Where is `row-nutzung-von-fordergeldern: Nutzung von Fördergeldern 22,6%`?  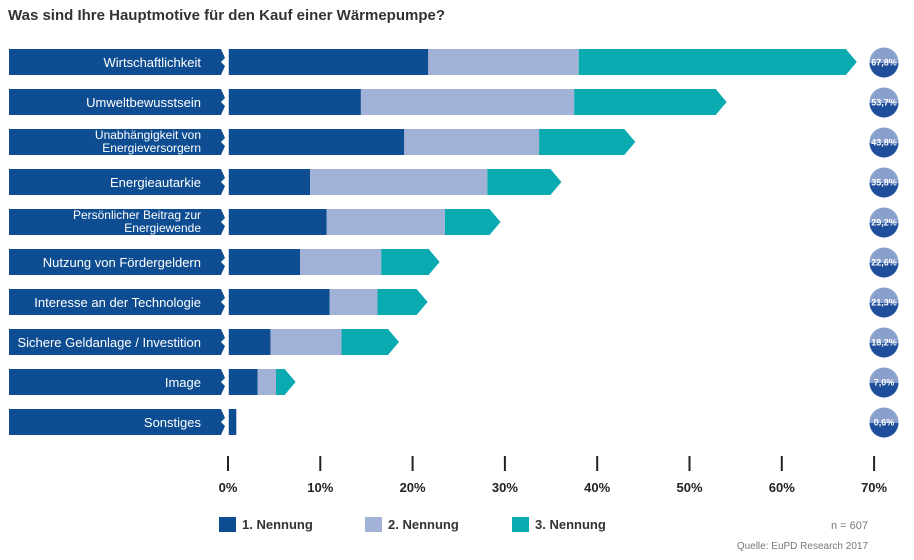 row-nutzung-von-fordergeldern: Nutzung von Fördergeldern 22,6% is located at coordinates (454, 262).